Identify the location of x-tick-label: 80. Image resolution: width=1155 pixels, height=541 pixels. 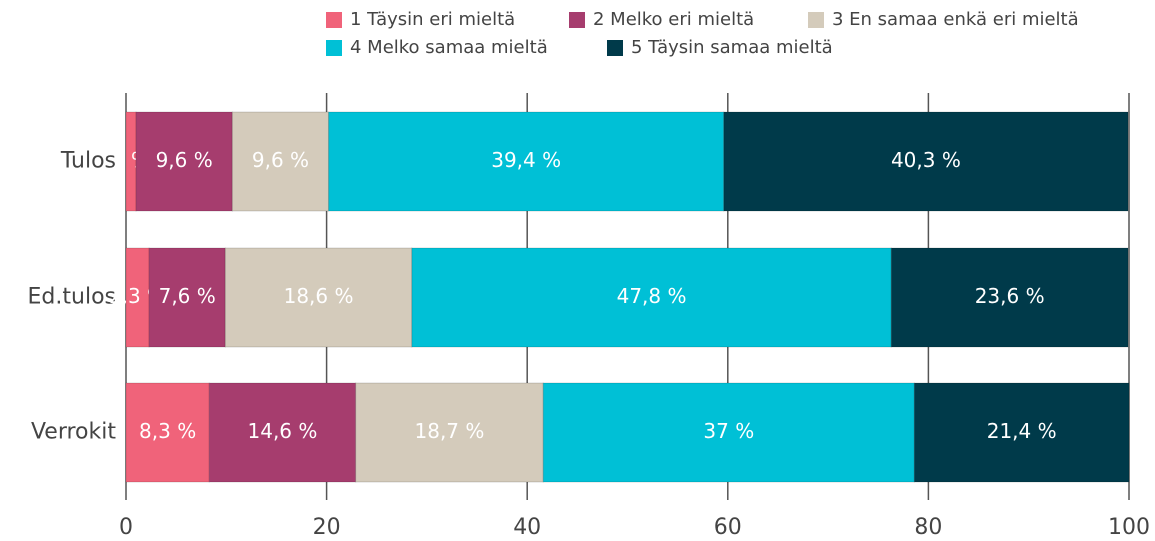
(928, 527).